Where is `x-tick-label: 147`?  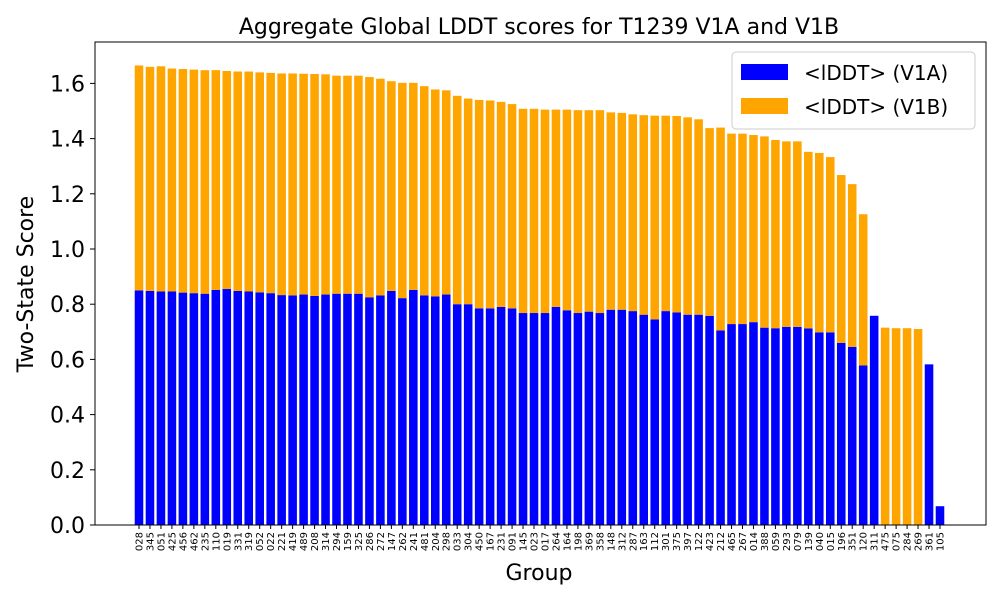 x-tick-label: 147 is located at coordinates (392, 541).